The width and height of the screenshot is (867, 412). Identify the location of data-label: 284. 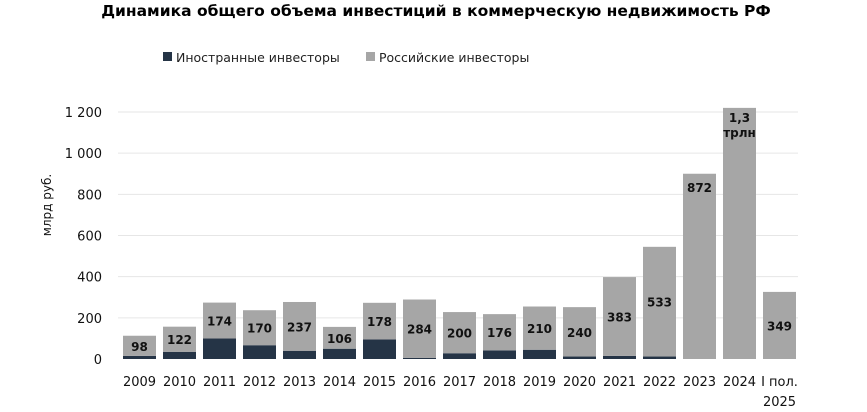
(419, 330).